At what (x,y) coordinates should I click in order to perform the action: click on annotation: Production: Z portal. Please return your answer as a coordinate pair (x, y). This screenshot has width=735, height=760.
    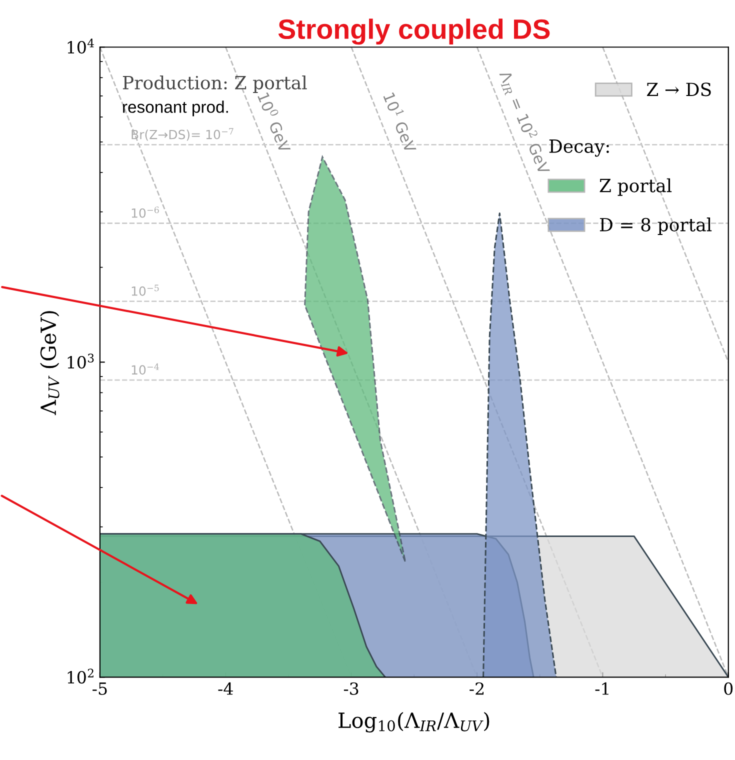
    Looking at the image, I should click on (214, 84).